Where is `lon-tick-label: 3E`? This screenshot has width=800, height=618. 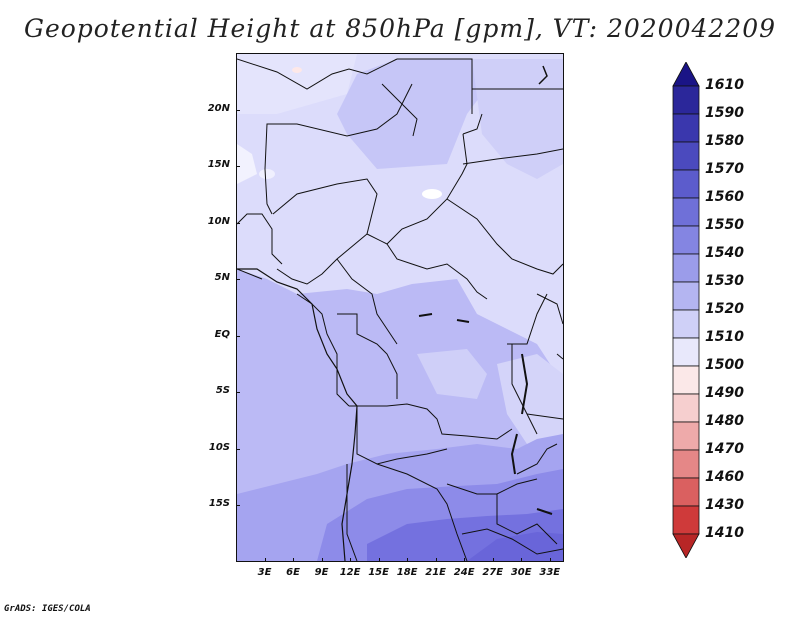
lon-tick-label: 3E is located at coordinates (264, 572).